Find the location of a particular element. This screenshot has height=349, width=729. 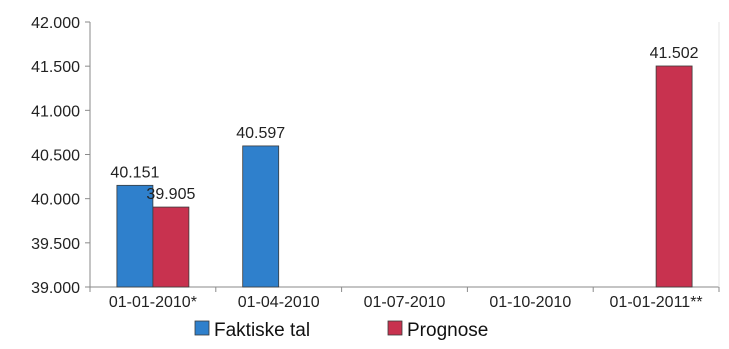

bar-faktiske-tal-01-04-2010 is located at coordinates (261, 216).